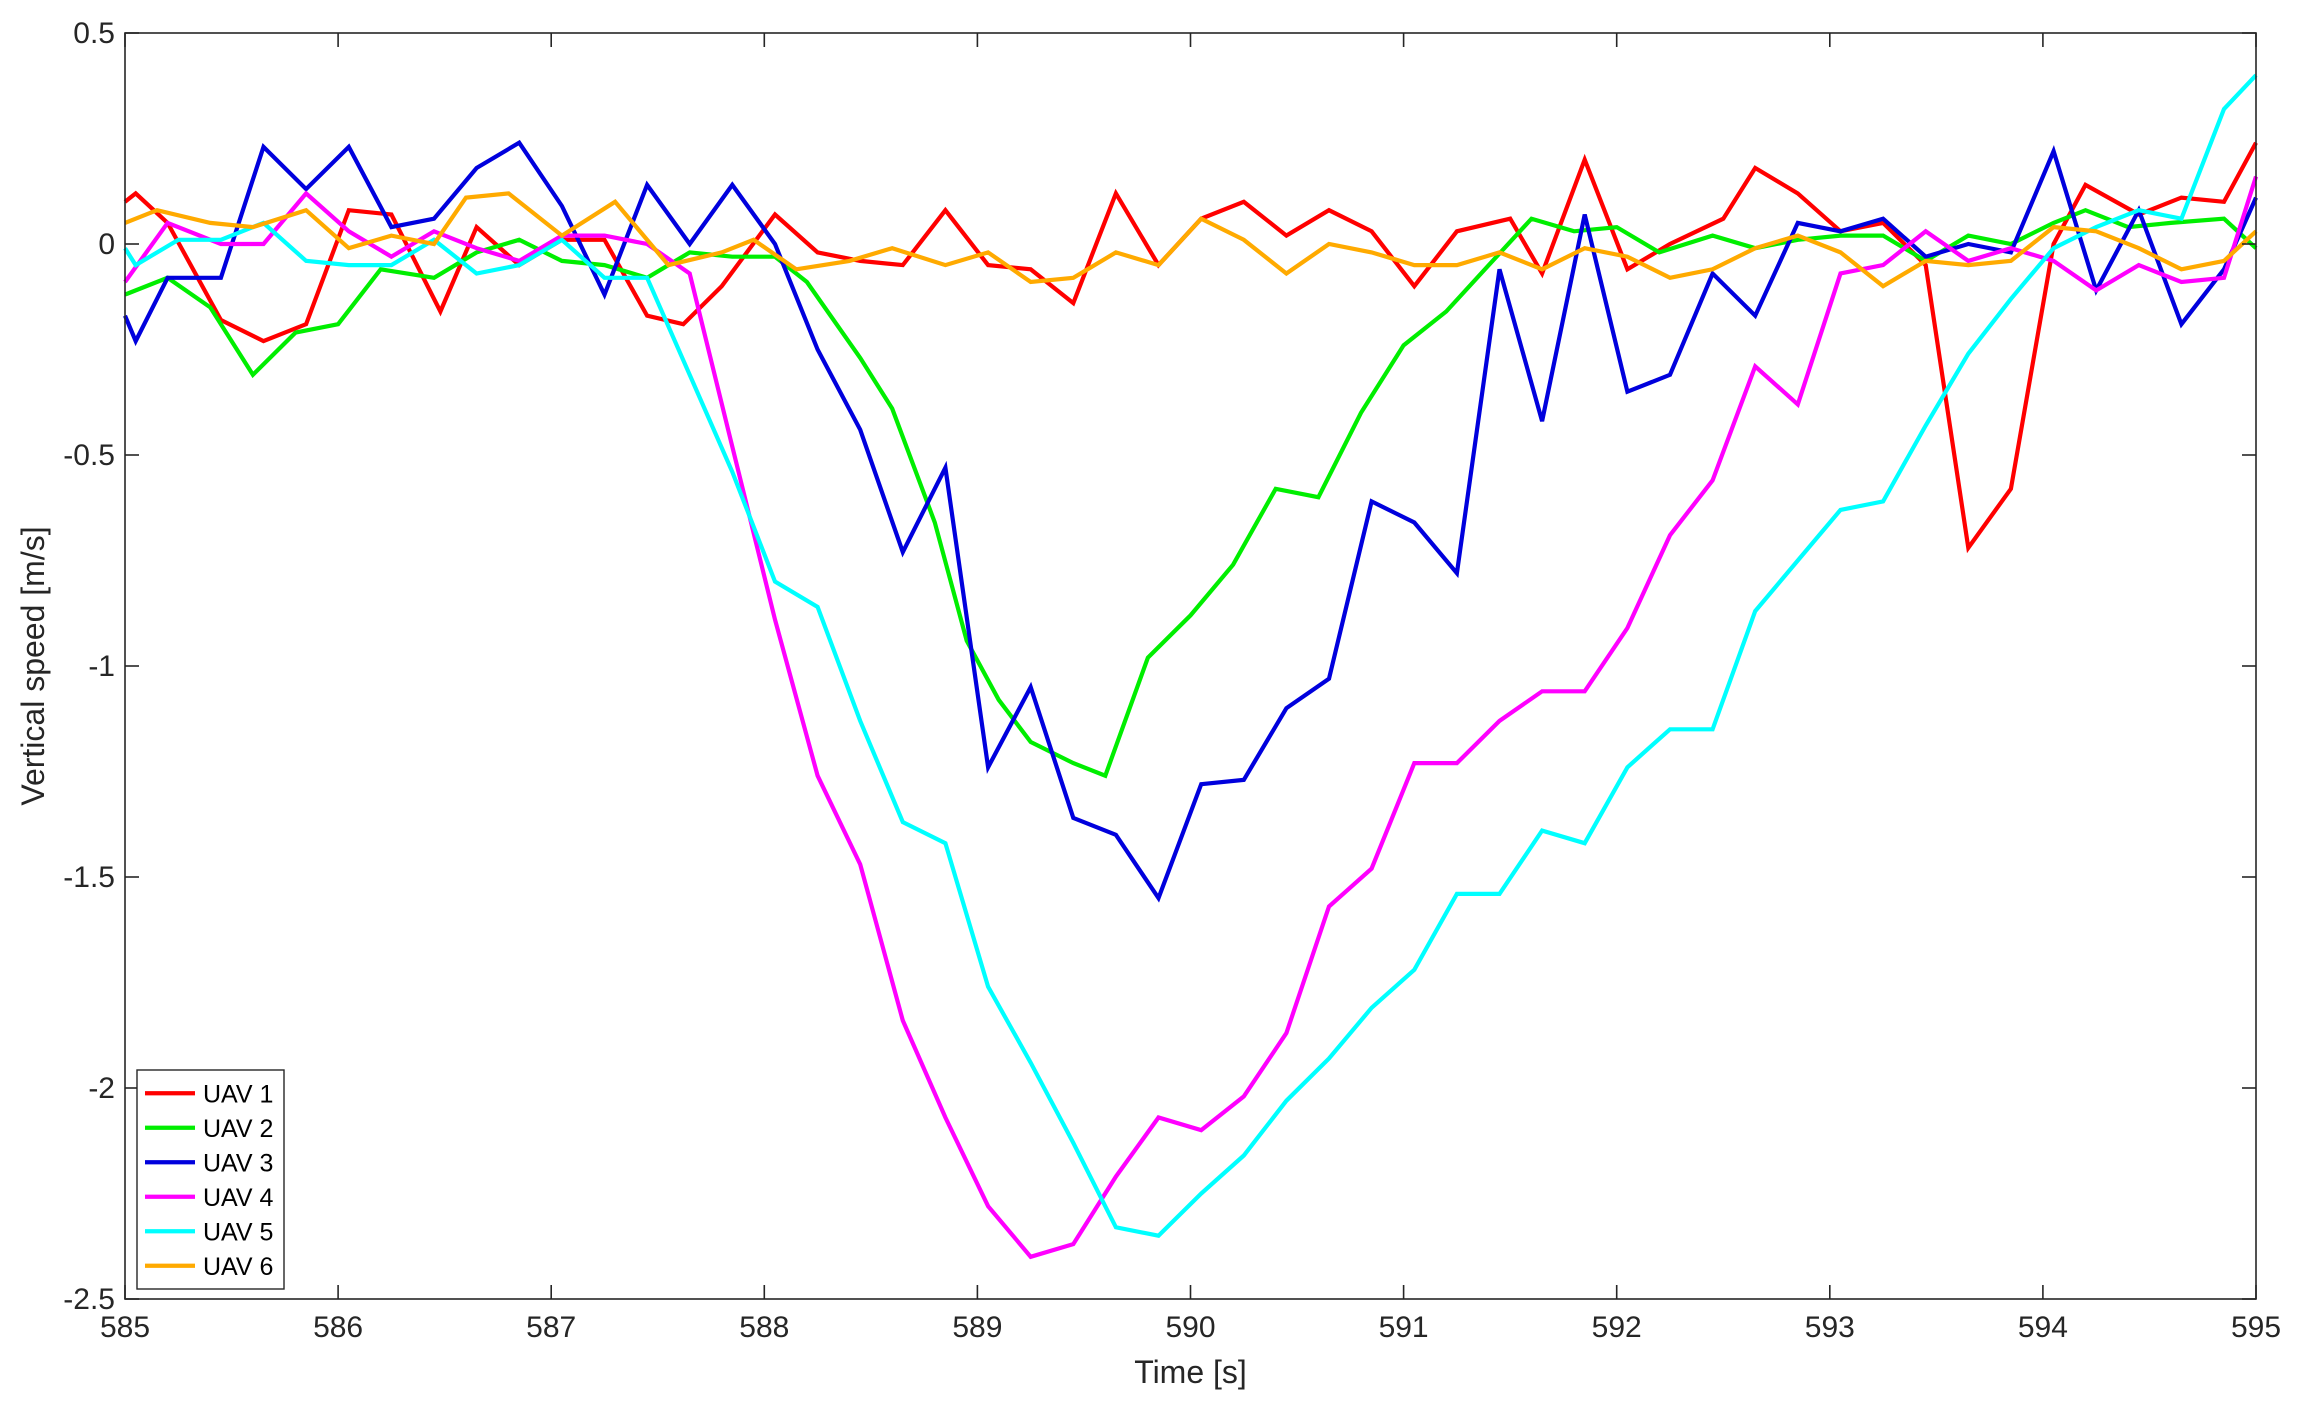 This screenshot has width=2298, height=1407. What do you see at coordinates (89, 1299) in the screenshot?
I see `y-tick-label: -2.5` at bounding box center [89, 1299].